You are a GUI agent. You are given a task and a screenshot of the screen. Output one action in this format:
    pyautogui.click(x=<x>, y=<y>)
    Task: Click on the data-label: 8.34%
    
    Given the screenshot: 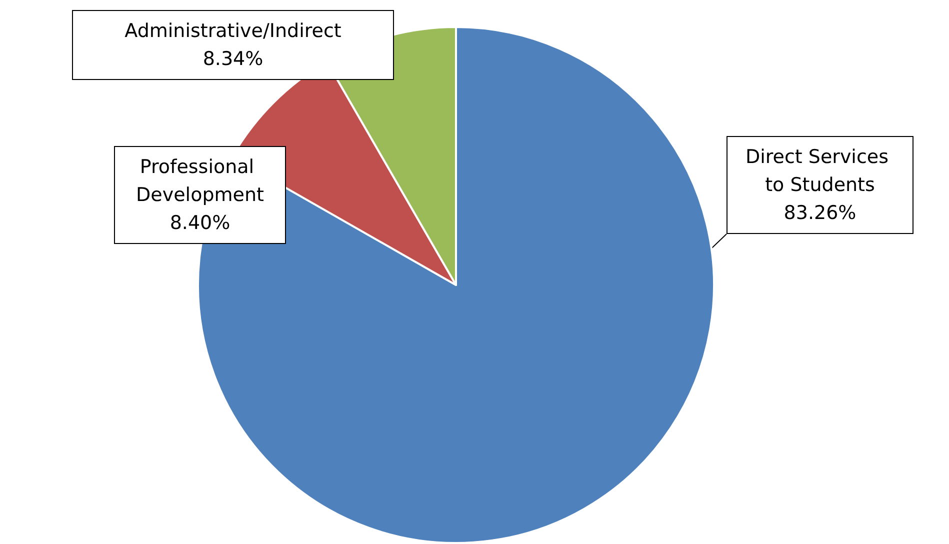 What is the action you would take?
    pyautogui.click(x=233, y=59)
    